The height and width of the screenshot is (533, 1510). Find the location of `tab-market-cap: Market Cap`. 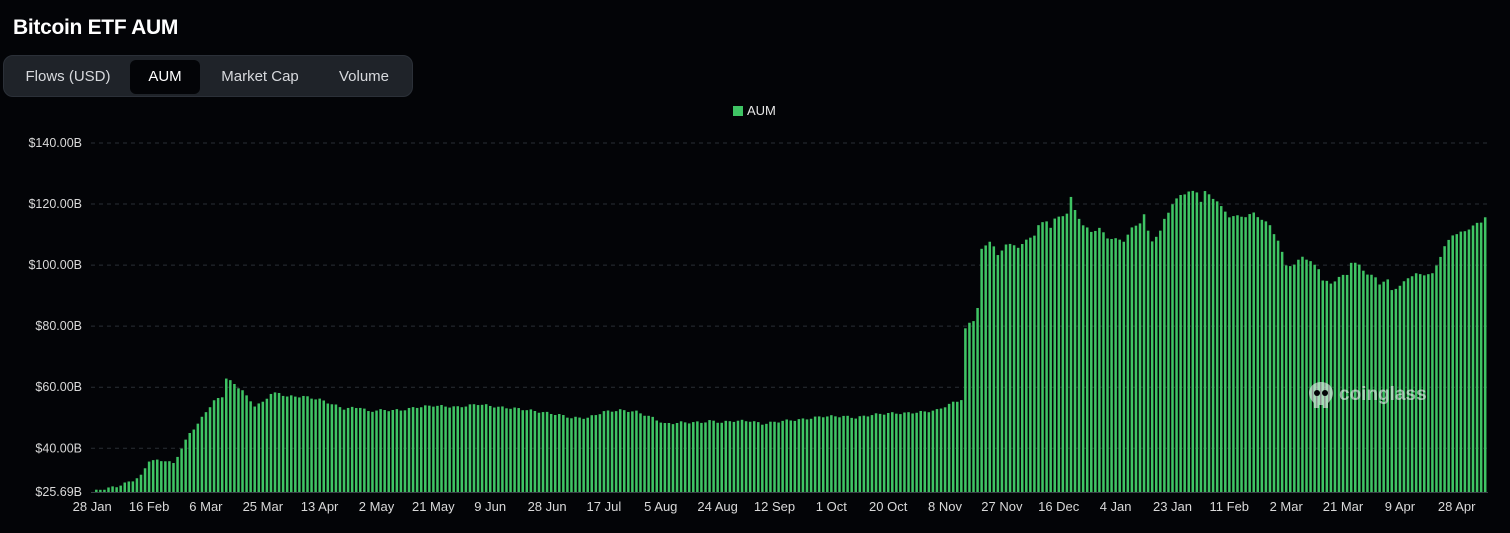

tab-market-cap: Market Cap is located at coordinates (260, 76).